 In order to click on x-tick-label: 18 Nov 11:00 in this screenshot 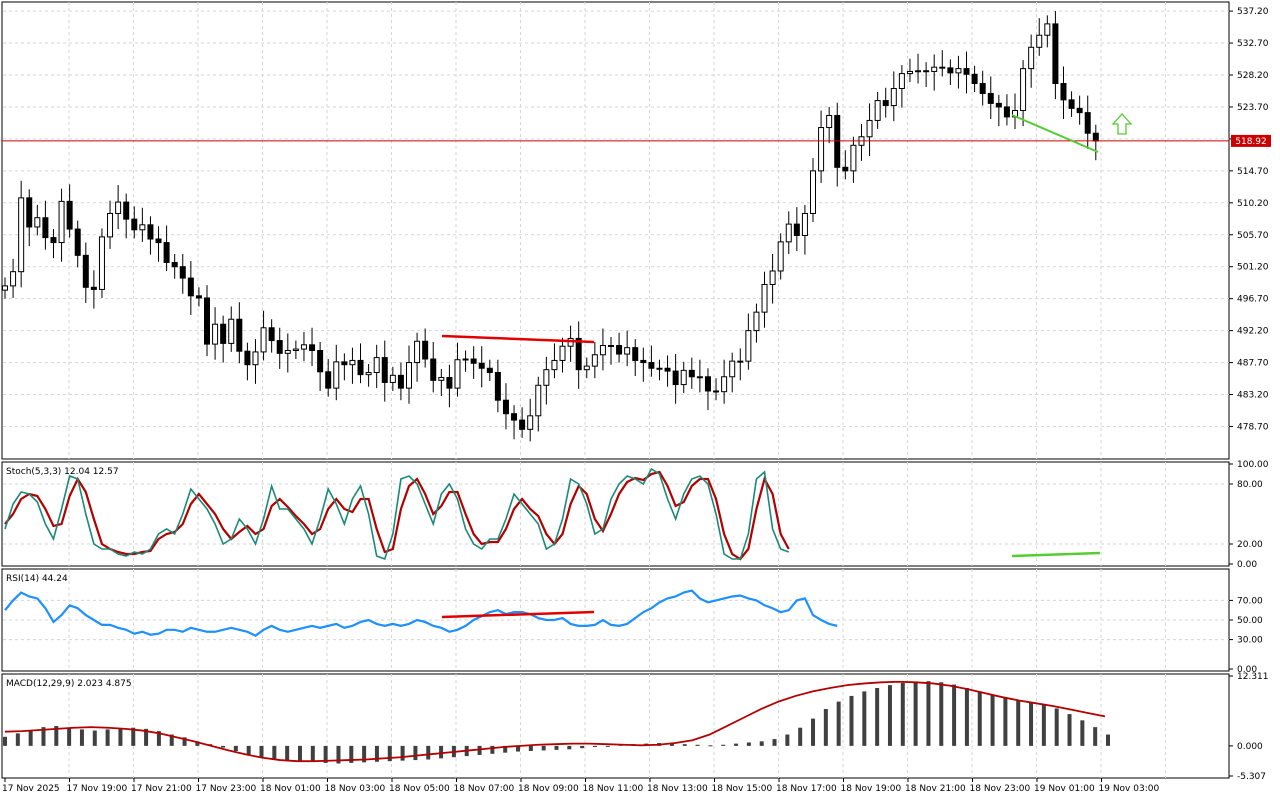, I will do `click(613, 789)`.